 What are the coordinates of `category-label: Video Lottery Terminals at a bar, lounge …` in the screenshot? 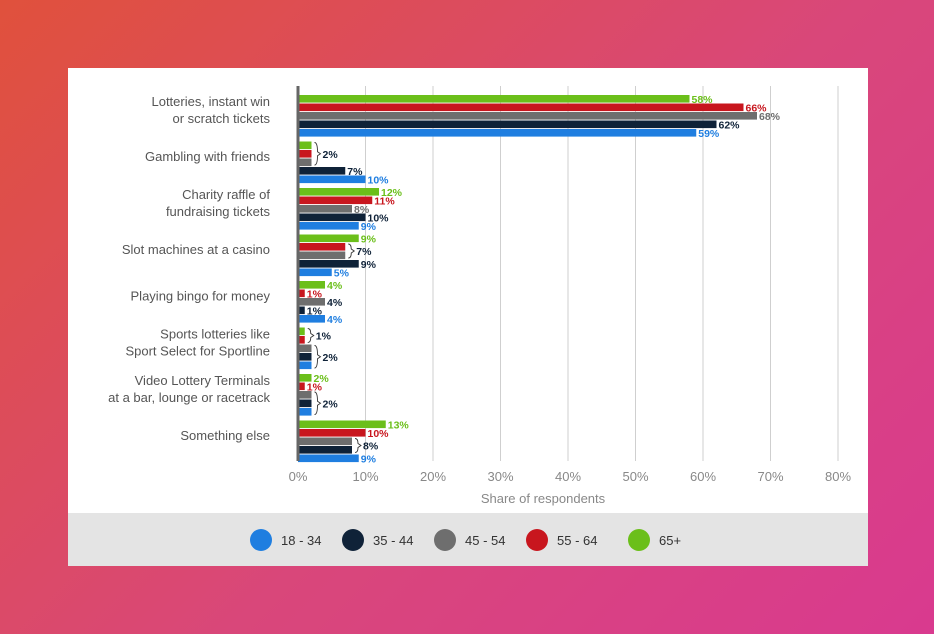 It's located at (189, 389).